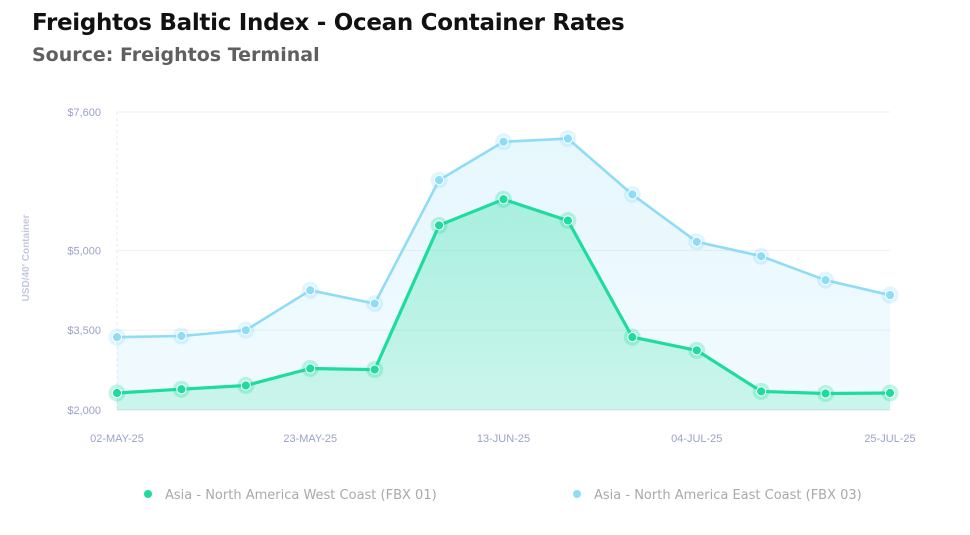 The image size is (970, 535). I want to click on y-tick-label: $5,000, so click(84, 251).